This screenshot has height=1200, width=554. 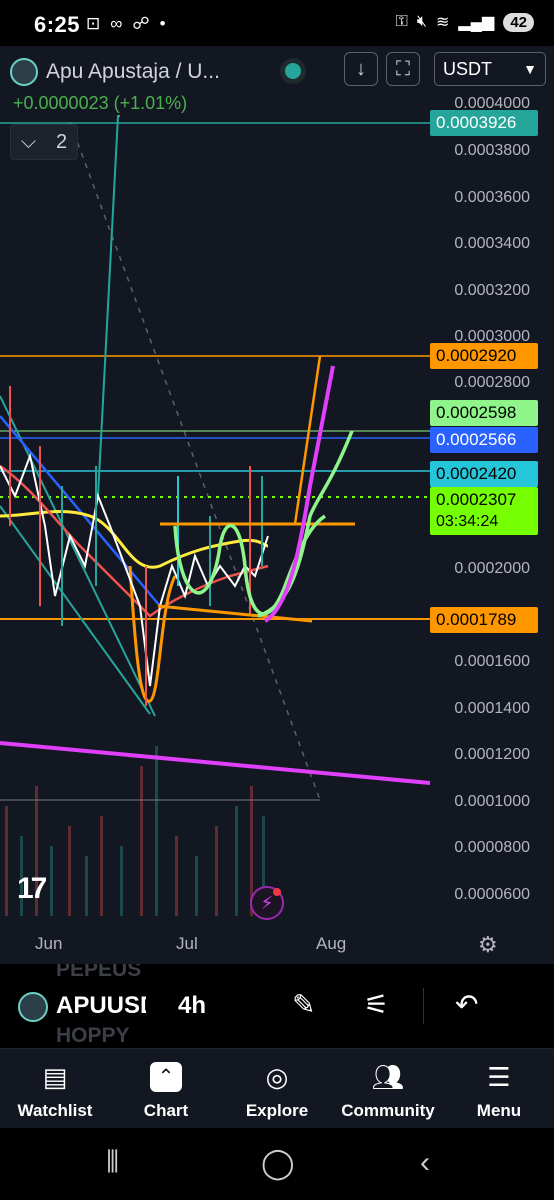 What do you see at coordinates (99, 972) in the screenshot?
I see `ghost-symbol-above: PEPEUS` at bounding box center [99, 972].